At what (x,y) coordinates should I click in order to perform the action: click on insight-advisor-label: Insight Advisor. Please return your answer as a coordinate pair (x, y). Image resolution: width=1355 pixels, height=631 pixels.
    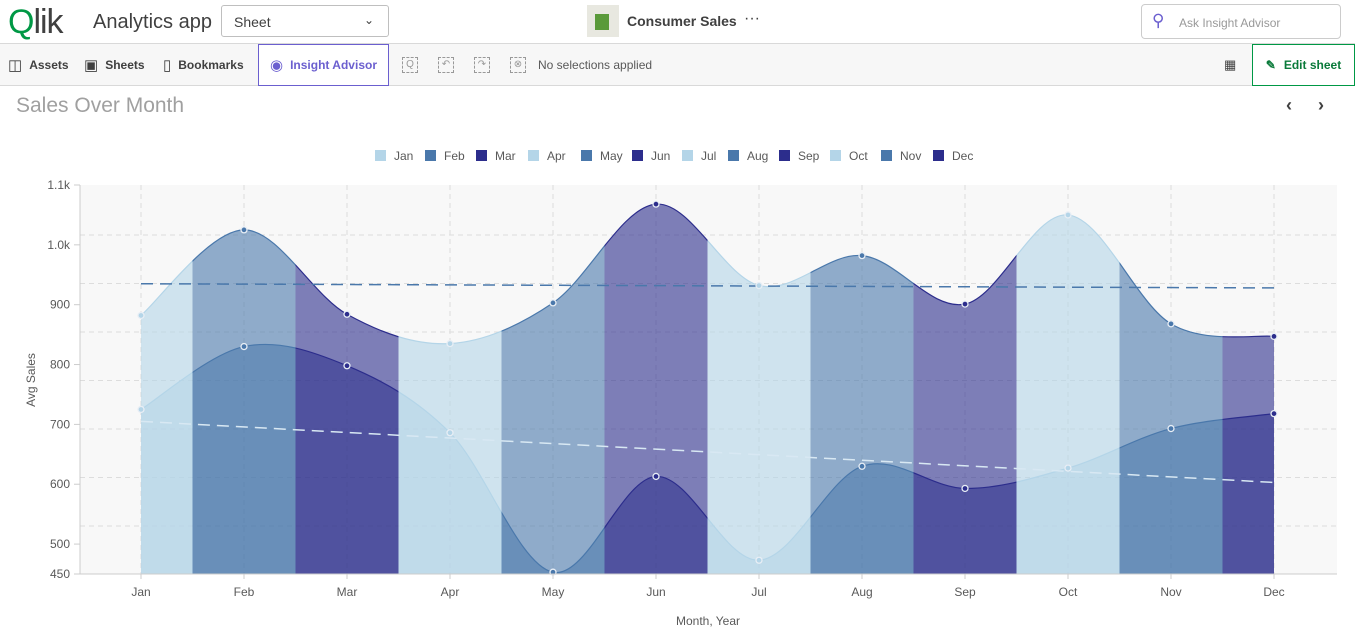
    Looking at the image, I should click on (333, 65).